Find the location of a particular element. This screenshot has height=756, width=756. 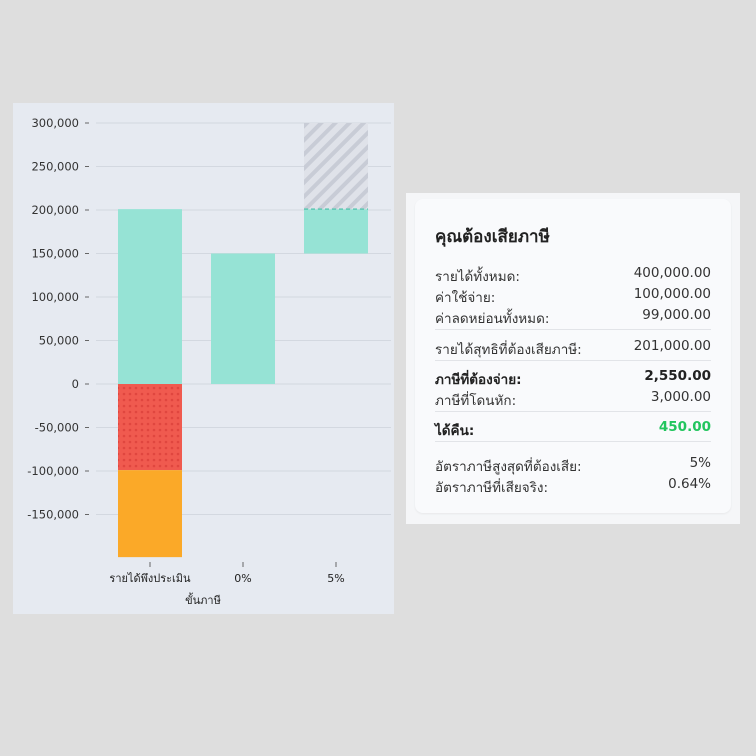

row-deductions: ค่าลดหย่อนทั้งหมด: 99,000.00 is located at coordinates (573, 318).